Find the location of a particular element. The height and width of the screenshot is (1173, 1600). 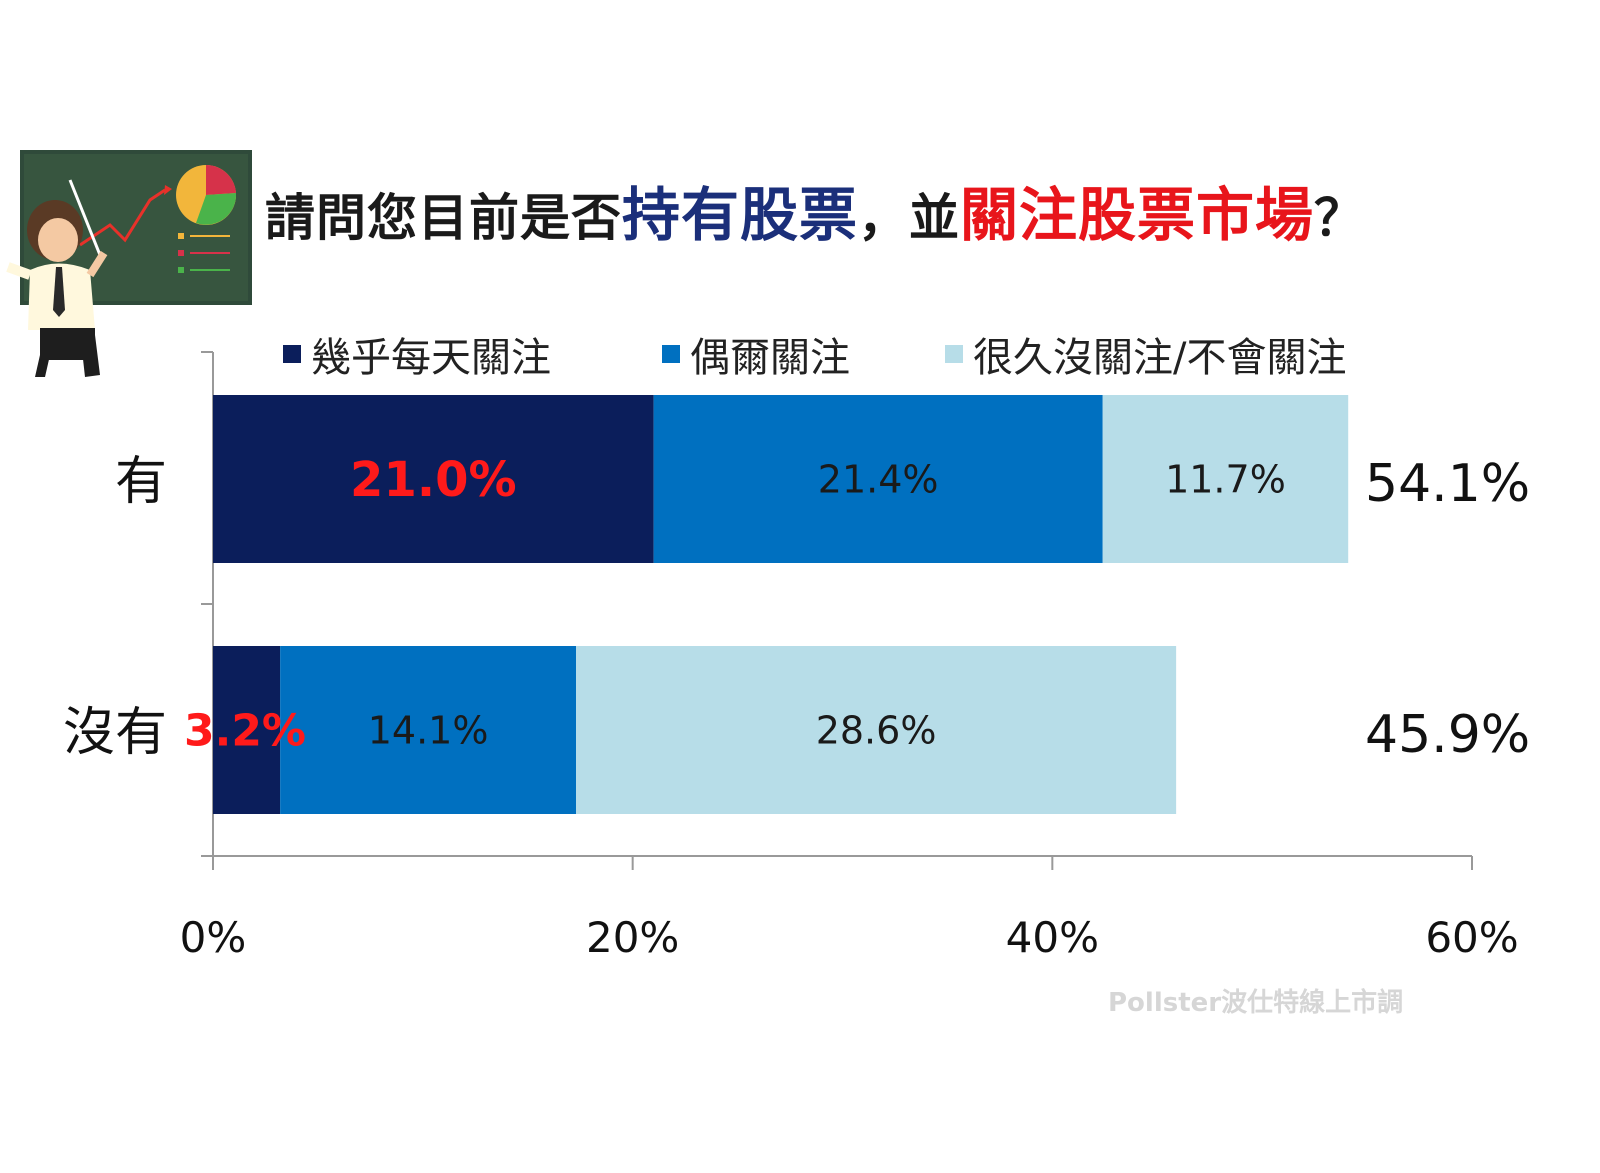

title-part-3: ，並 is located at coordinates (909, 218).